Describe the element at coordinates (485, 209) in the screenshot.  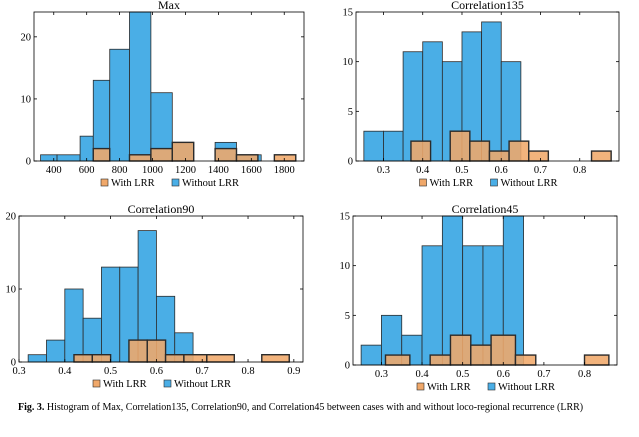
I see `chart-title: Correlation45` at that location.